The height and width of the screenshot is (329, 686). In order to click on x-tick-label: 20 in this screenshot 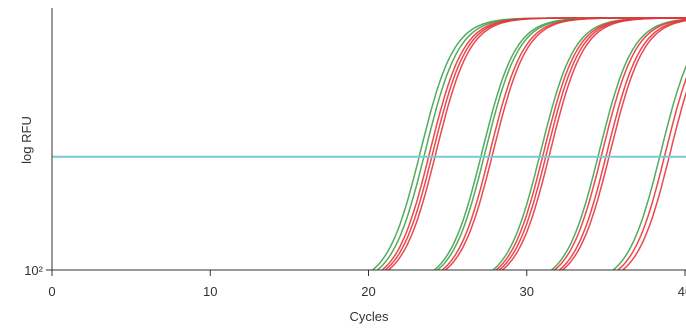, I will do `click(368, 291)`.